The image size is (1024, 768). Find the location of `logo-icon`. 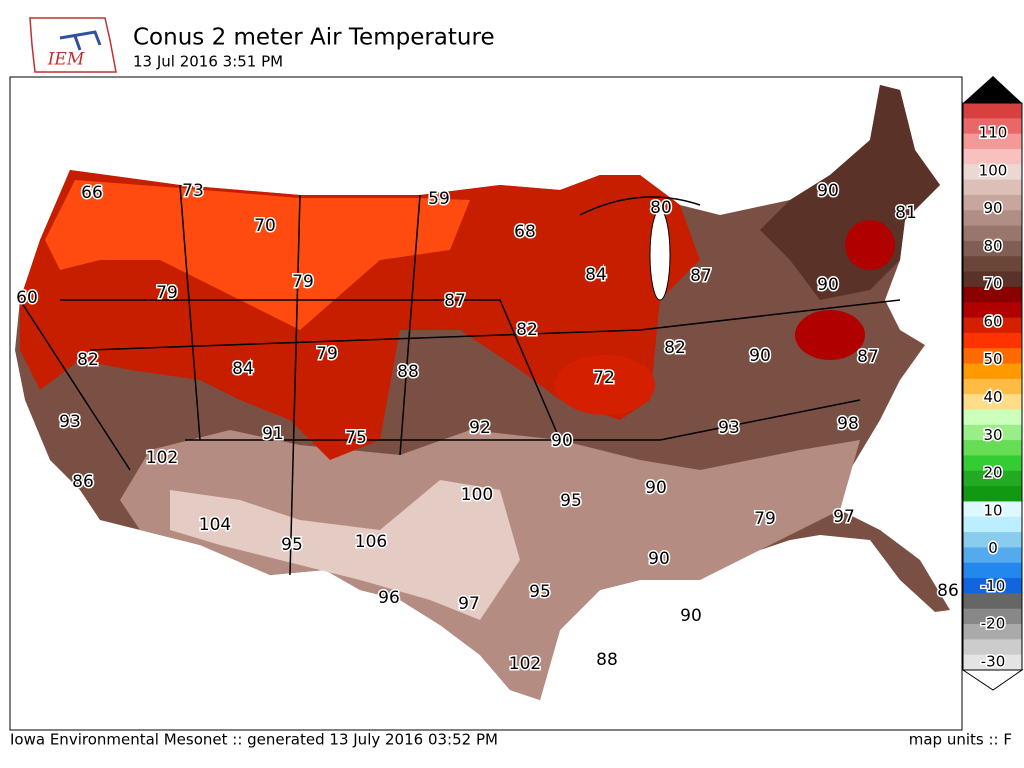

logo-icon is located at coordinates (80, 40).